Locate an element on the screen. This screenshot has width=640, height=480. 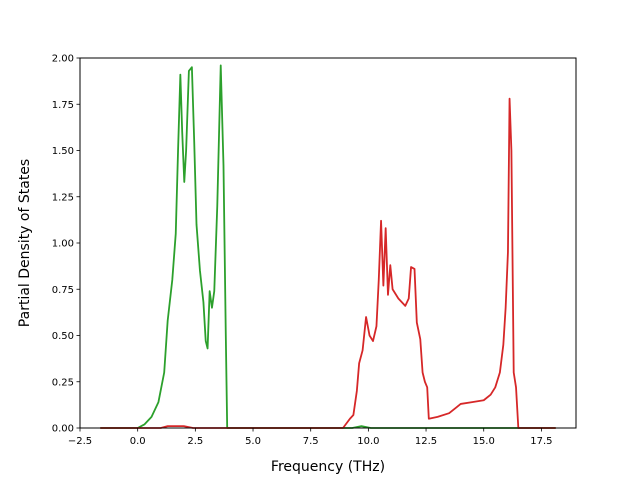
x-tick-label: 15.0 is located at coordinates (484, 441).